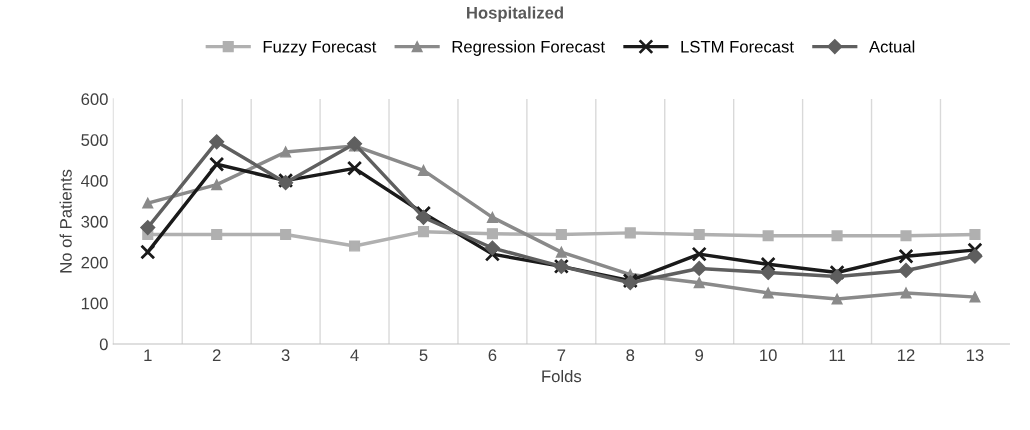  What do you see at coordinates (737, 46) in the screenshot?
I see `legend-label: LSTM Forecast` at bounding box center [737, 46].